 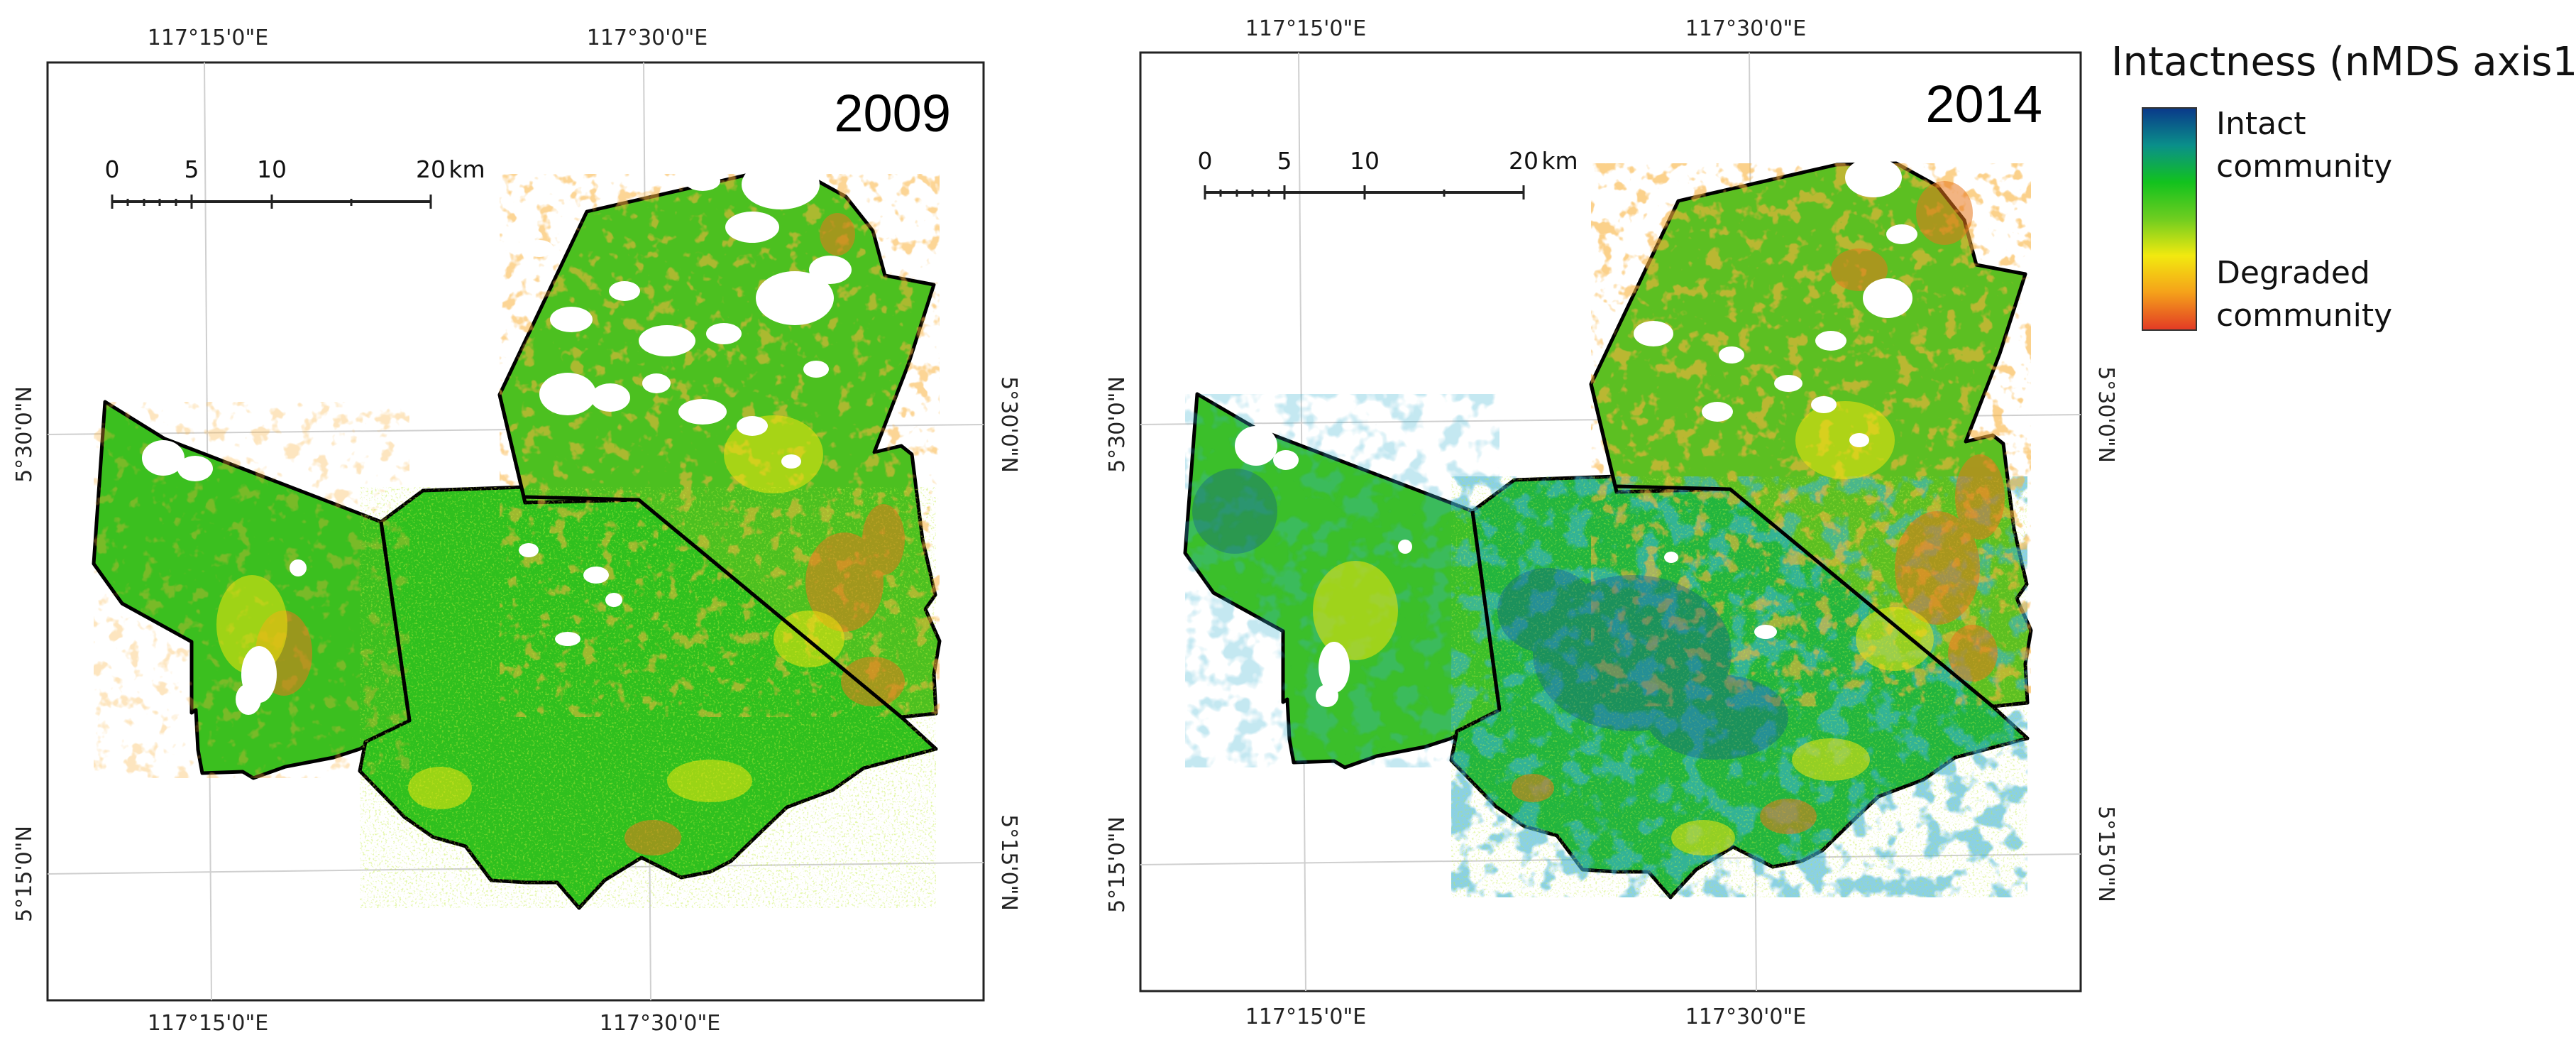 I want to click on degraded-patches, so click(x=1758, y=507).